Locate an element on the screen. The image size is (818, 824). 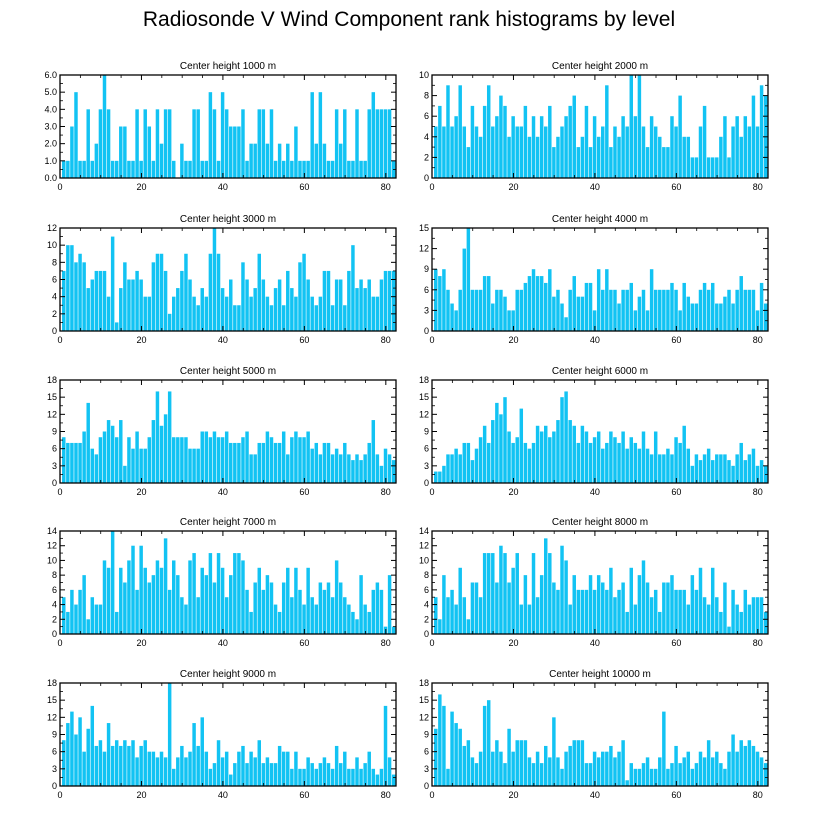
x-tick-label: 60 is located at coordinates (304, 492).